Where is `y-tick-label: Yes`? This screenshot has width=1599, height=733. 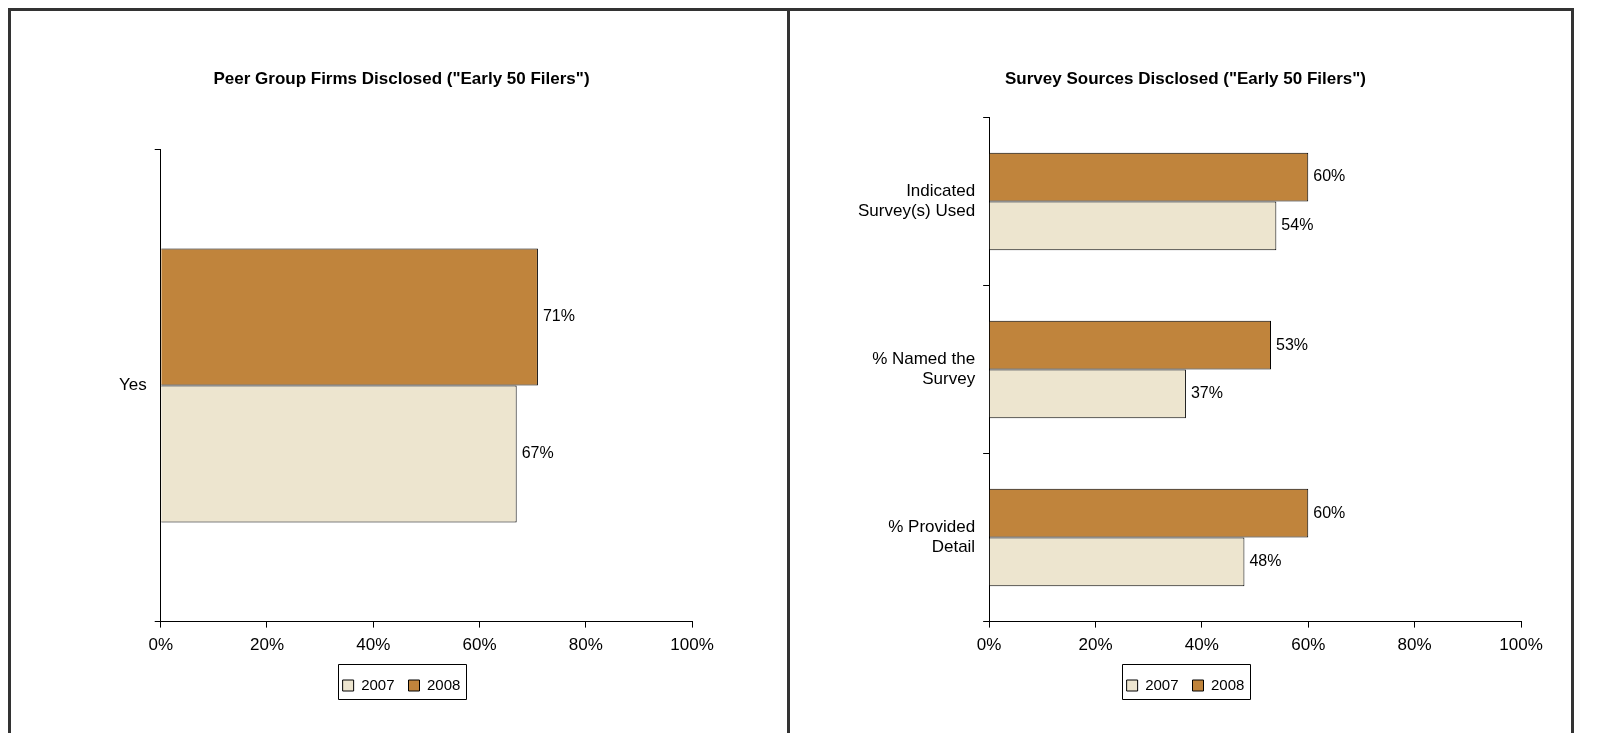 y-tick-label: Yes is located at coordinates (133, 385).